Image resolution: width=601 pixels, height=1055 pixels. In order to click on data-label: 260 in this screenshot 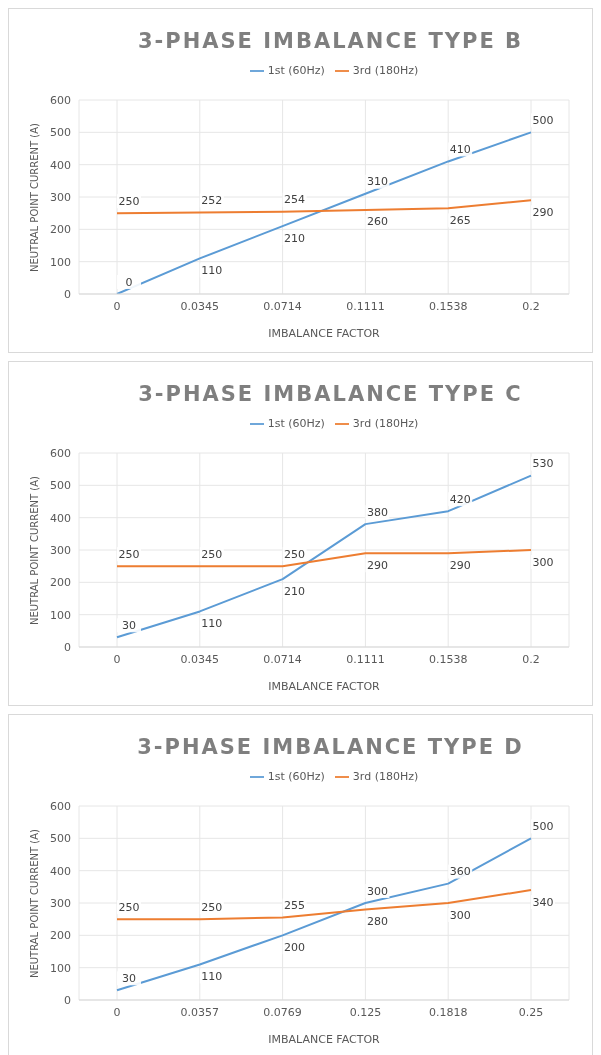, I will do `click(377, 222)`.